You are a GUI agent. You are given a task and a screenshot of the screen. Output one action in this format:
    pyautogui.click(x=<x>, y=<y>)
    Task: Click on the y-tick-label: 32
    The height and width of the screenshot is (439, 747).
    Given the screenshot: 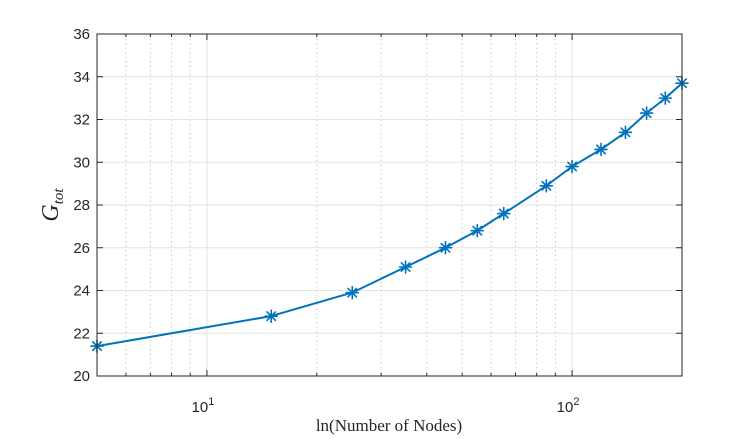 What is the action you would take?
    pyautogui.click(x=81, y=120)
    